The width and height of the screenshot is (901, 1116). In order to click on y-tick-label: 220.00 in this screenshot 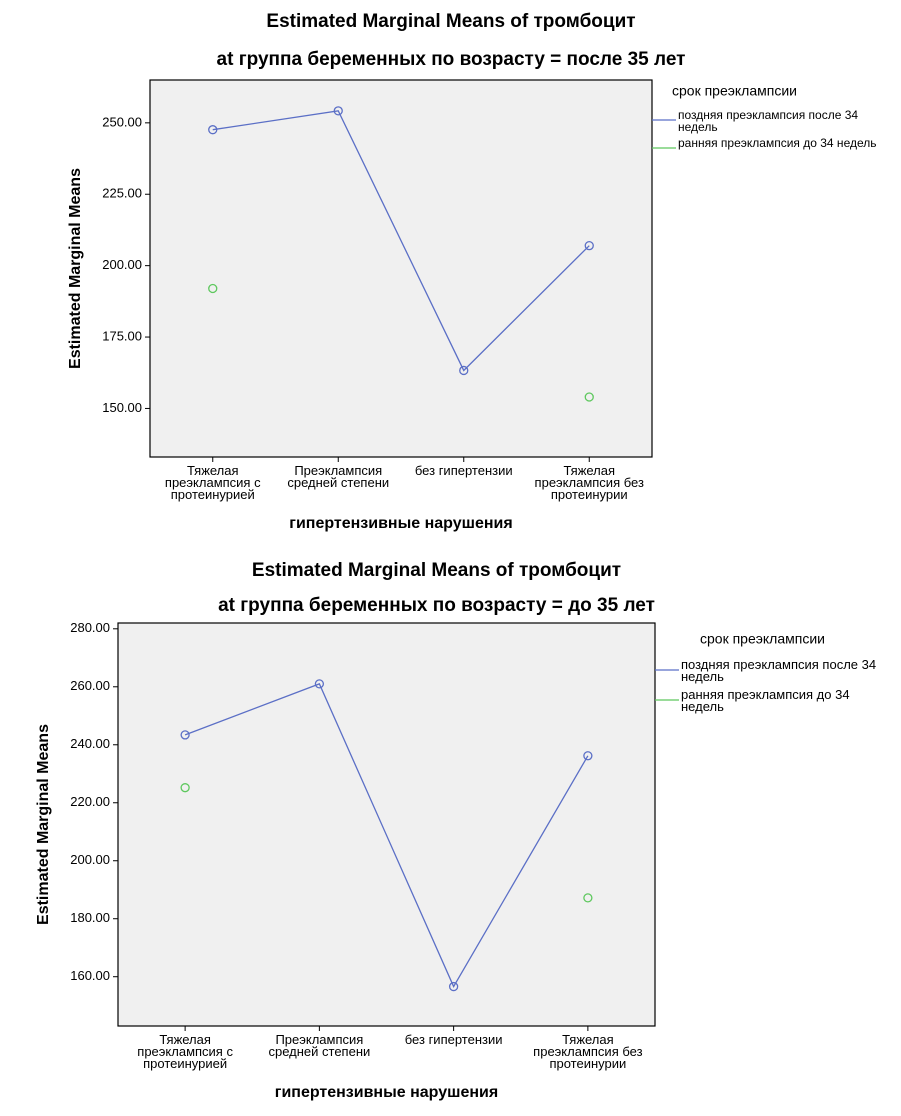, I will do `click(90, 801)`.